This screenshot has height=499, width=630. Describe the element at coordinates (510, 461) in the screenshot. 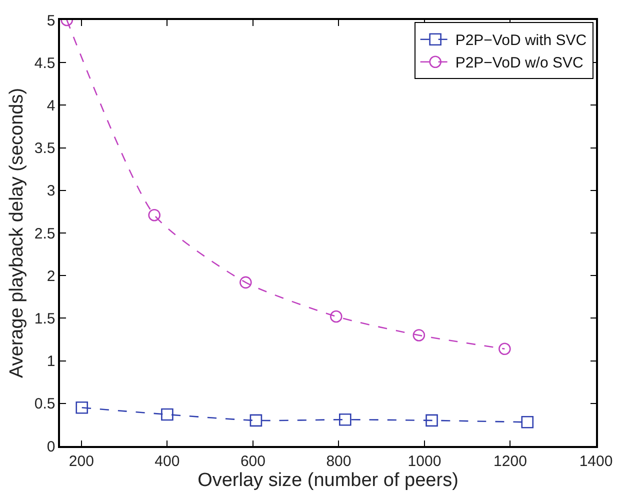

I see `x-tick-label: 1200` at that location.